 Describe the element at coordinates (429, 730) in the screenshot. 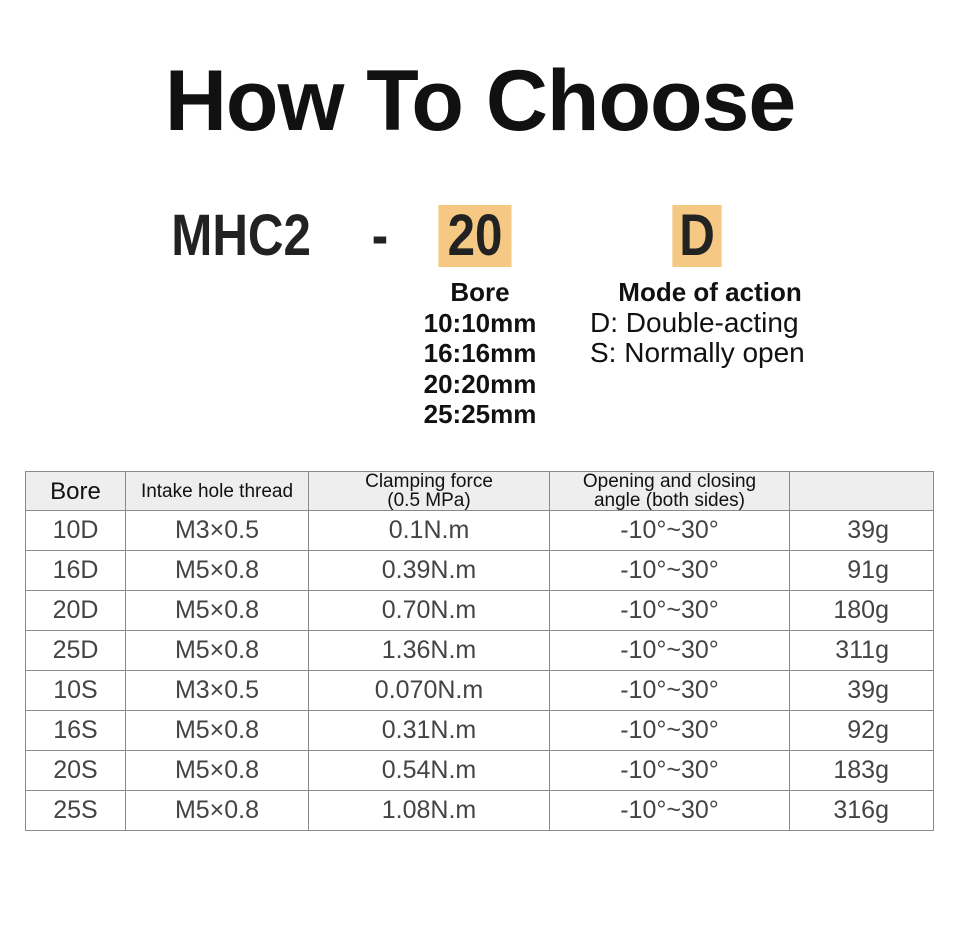

I see `table-cell: 0.31N.m` at that location.